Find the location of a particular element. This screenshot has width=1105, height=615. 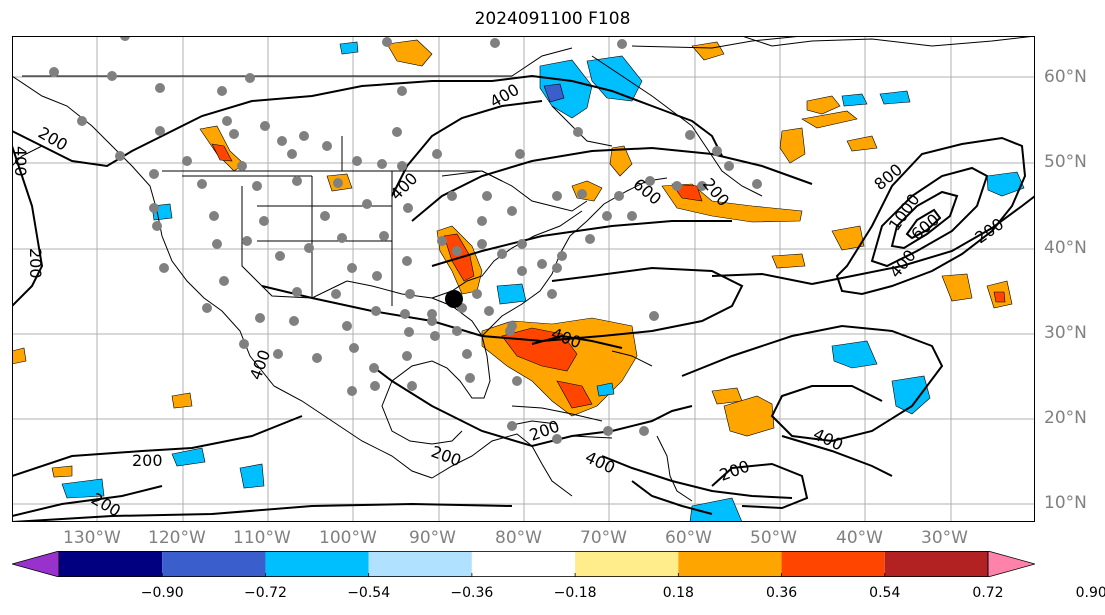

contour-label-800: 800 is located at coordinates (888, 177).